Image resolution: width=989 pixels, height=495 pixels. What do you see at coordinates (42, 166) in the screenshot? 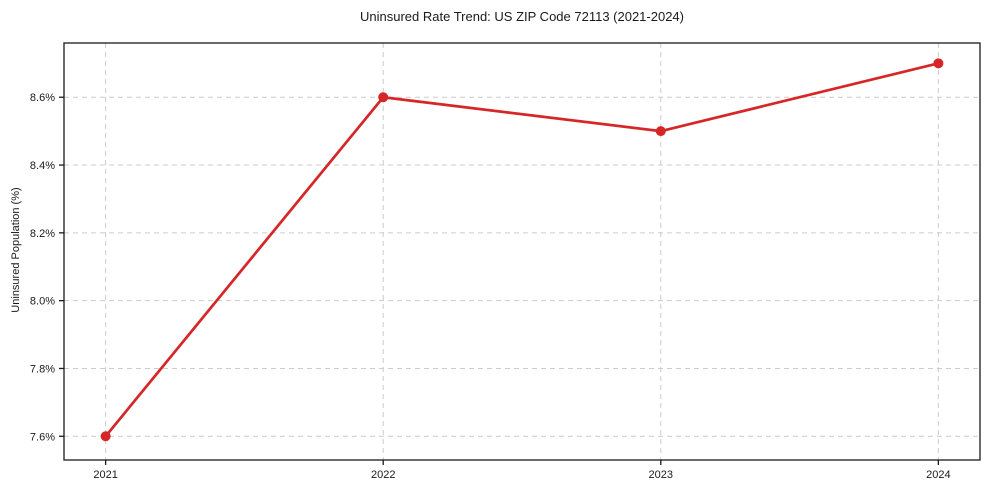
I see `y-tick-label: 8.4%` at bounding box center [42, 166].